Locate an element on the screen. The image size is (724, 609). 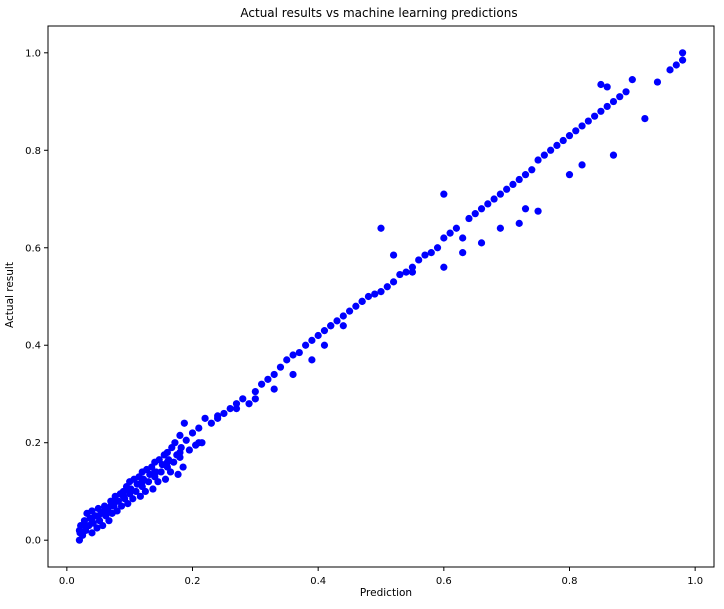
y-tick-label: 0.4 is located at coordinates (33, 346).